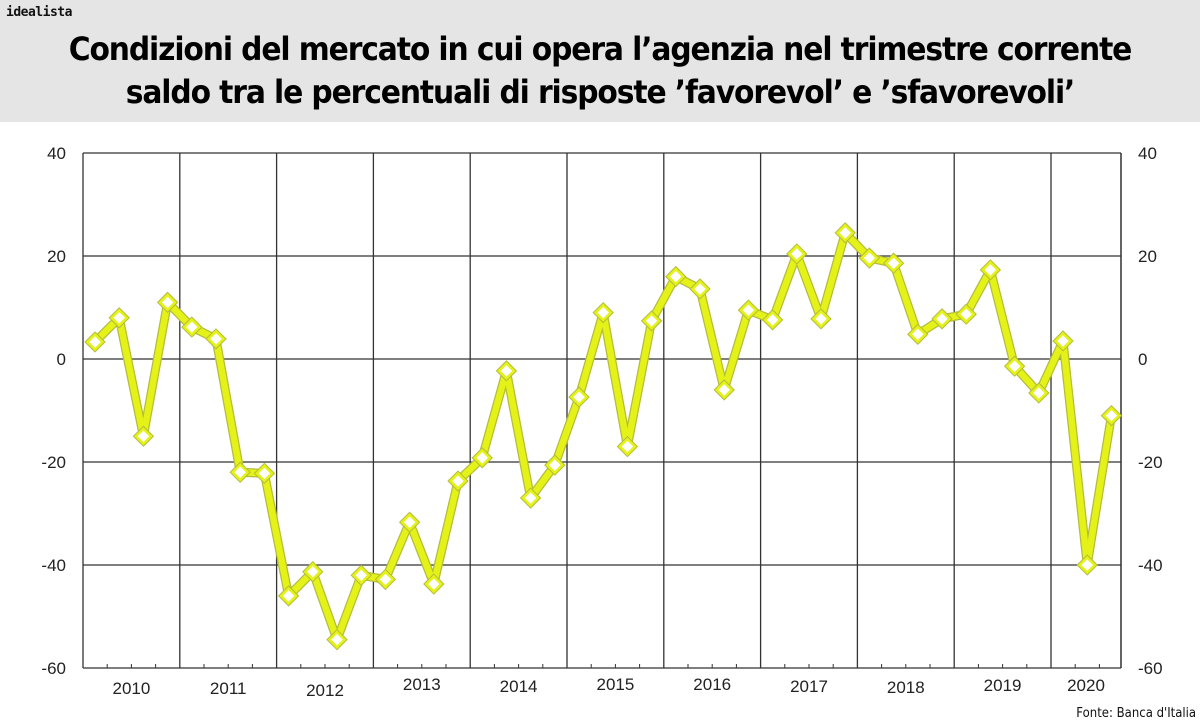  Describe the element at coordinates (131, 688) in the screenshot. I see `x-tick-label: 2010` at that location.